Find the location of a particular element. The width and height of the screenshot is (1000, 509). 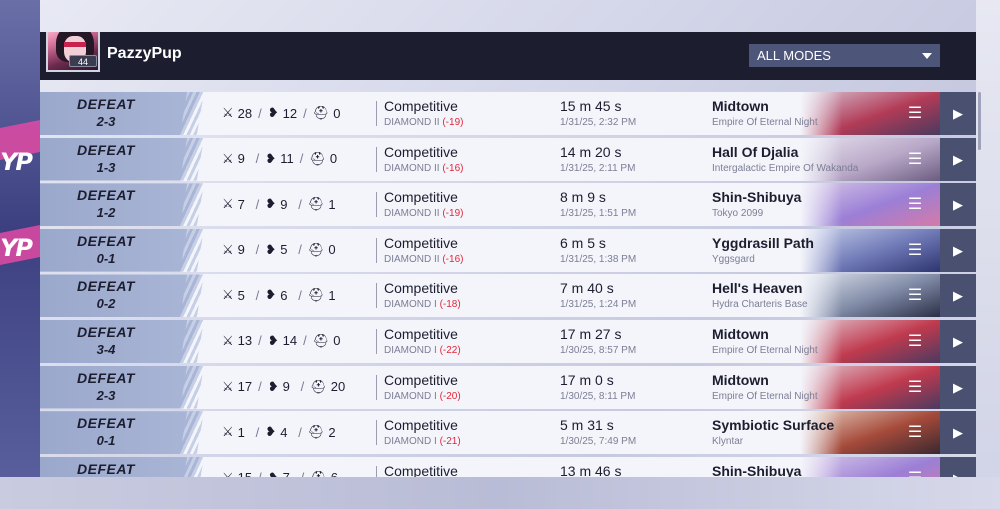

side-text: YP is located at coordinates (16, 162).